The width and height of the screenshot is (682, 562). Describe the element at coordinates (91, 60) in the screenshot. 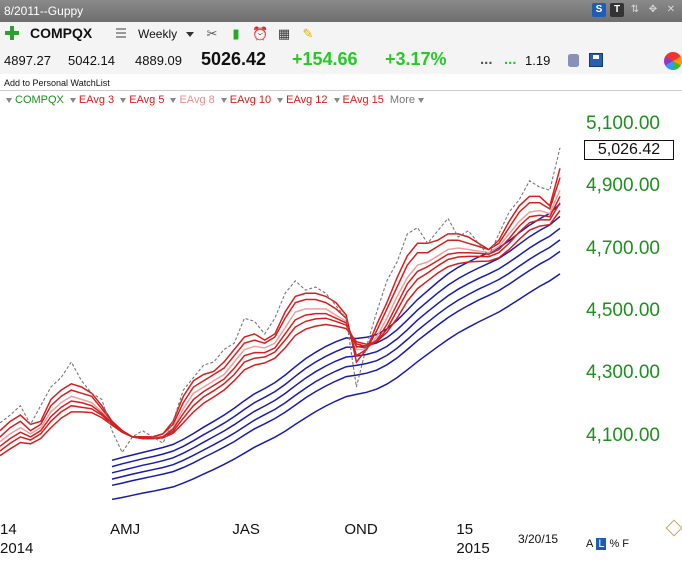

I see `high-value: 5042.14` at that location.